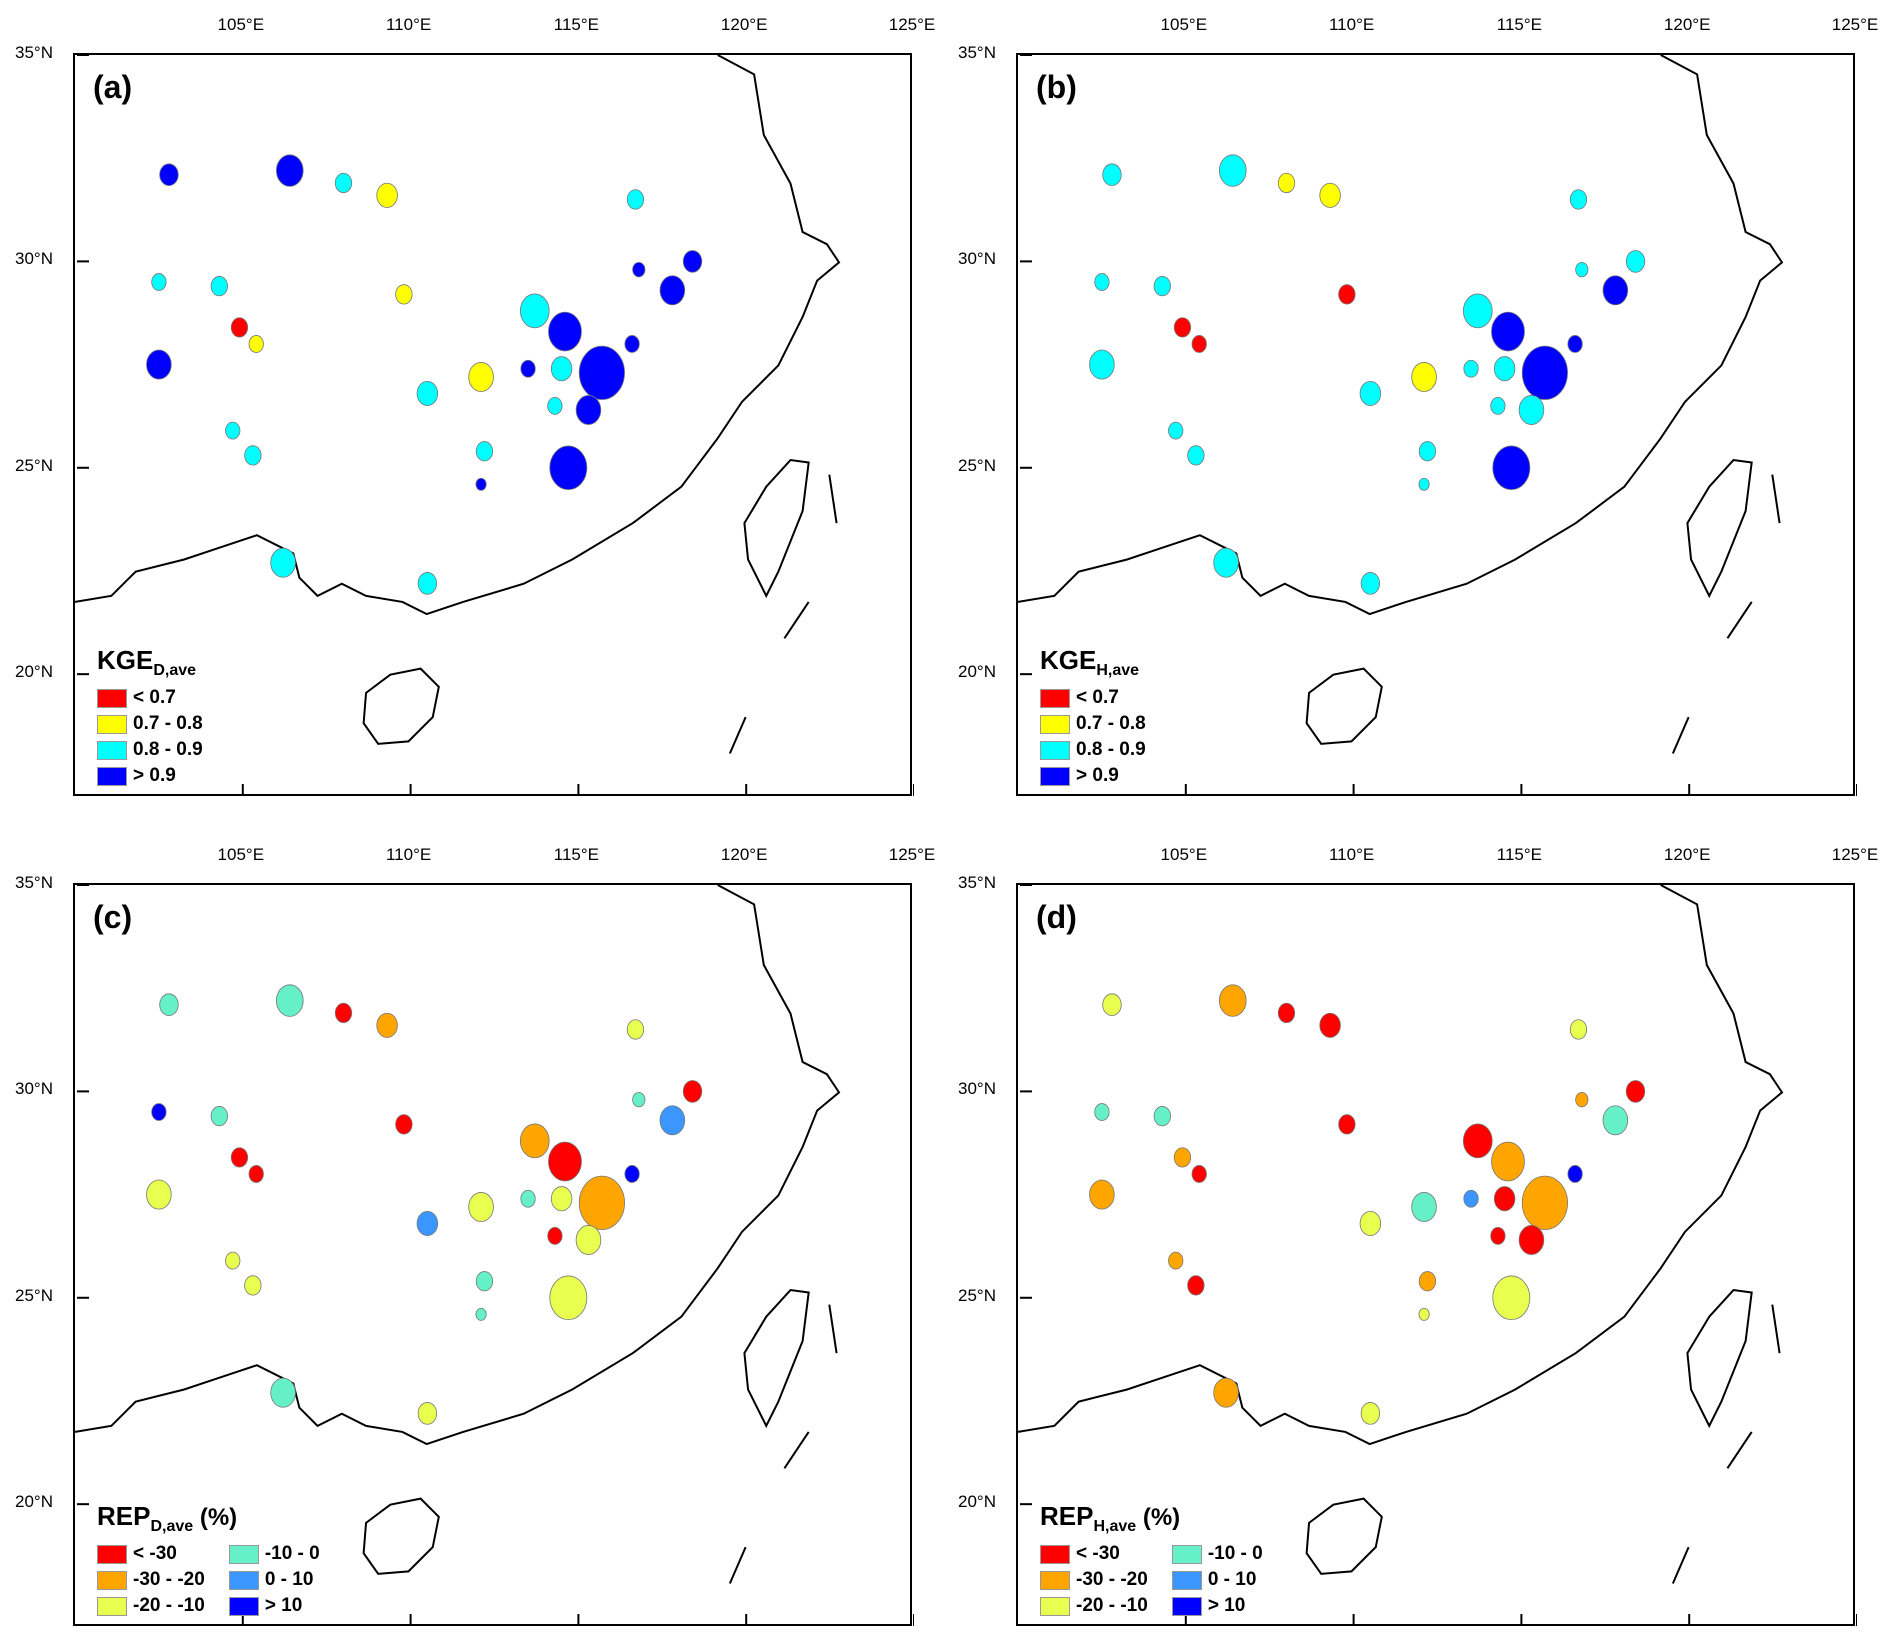 The width and height of the screenshot is (1892, 1640). Describe the element at coordinates (1687, 854) in the screenshot. I see `lon-tick-label: 120°E` at that location.